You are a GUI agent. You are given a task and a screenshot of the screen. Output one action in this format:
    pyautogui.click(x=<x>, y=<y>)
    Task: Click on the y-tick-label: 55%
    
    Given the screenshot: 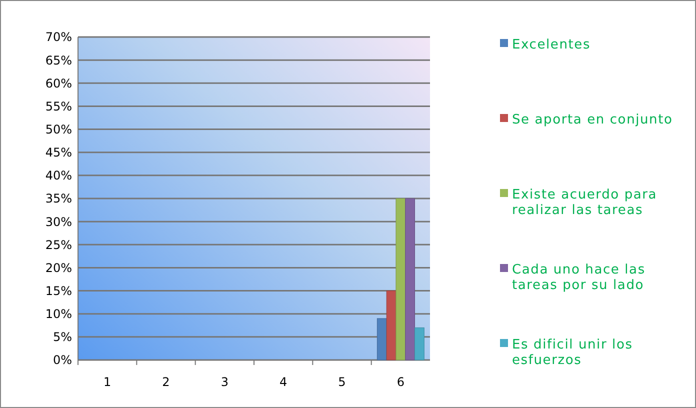 What is the action you would take?
    pyautogui.click(x=58, y=106)
    